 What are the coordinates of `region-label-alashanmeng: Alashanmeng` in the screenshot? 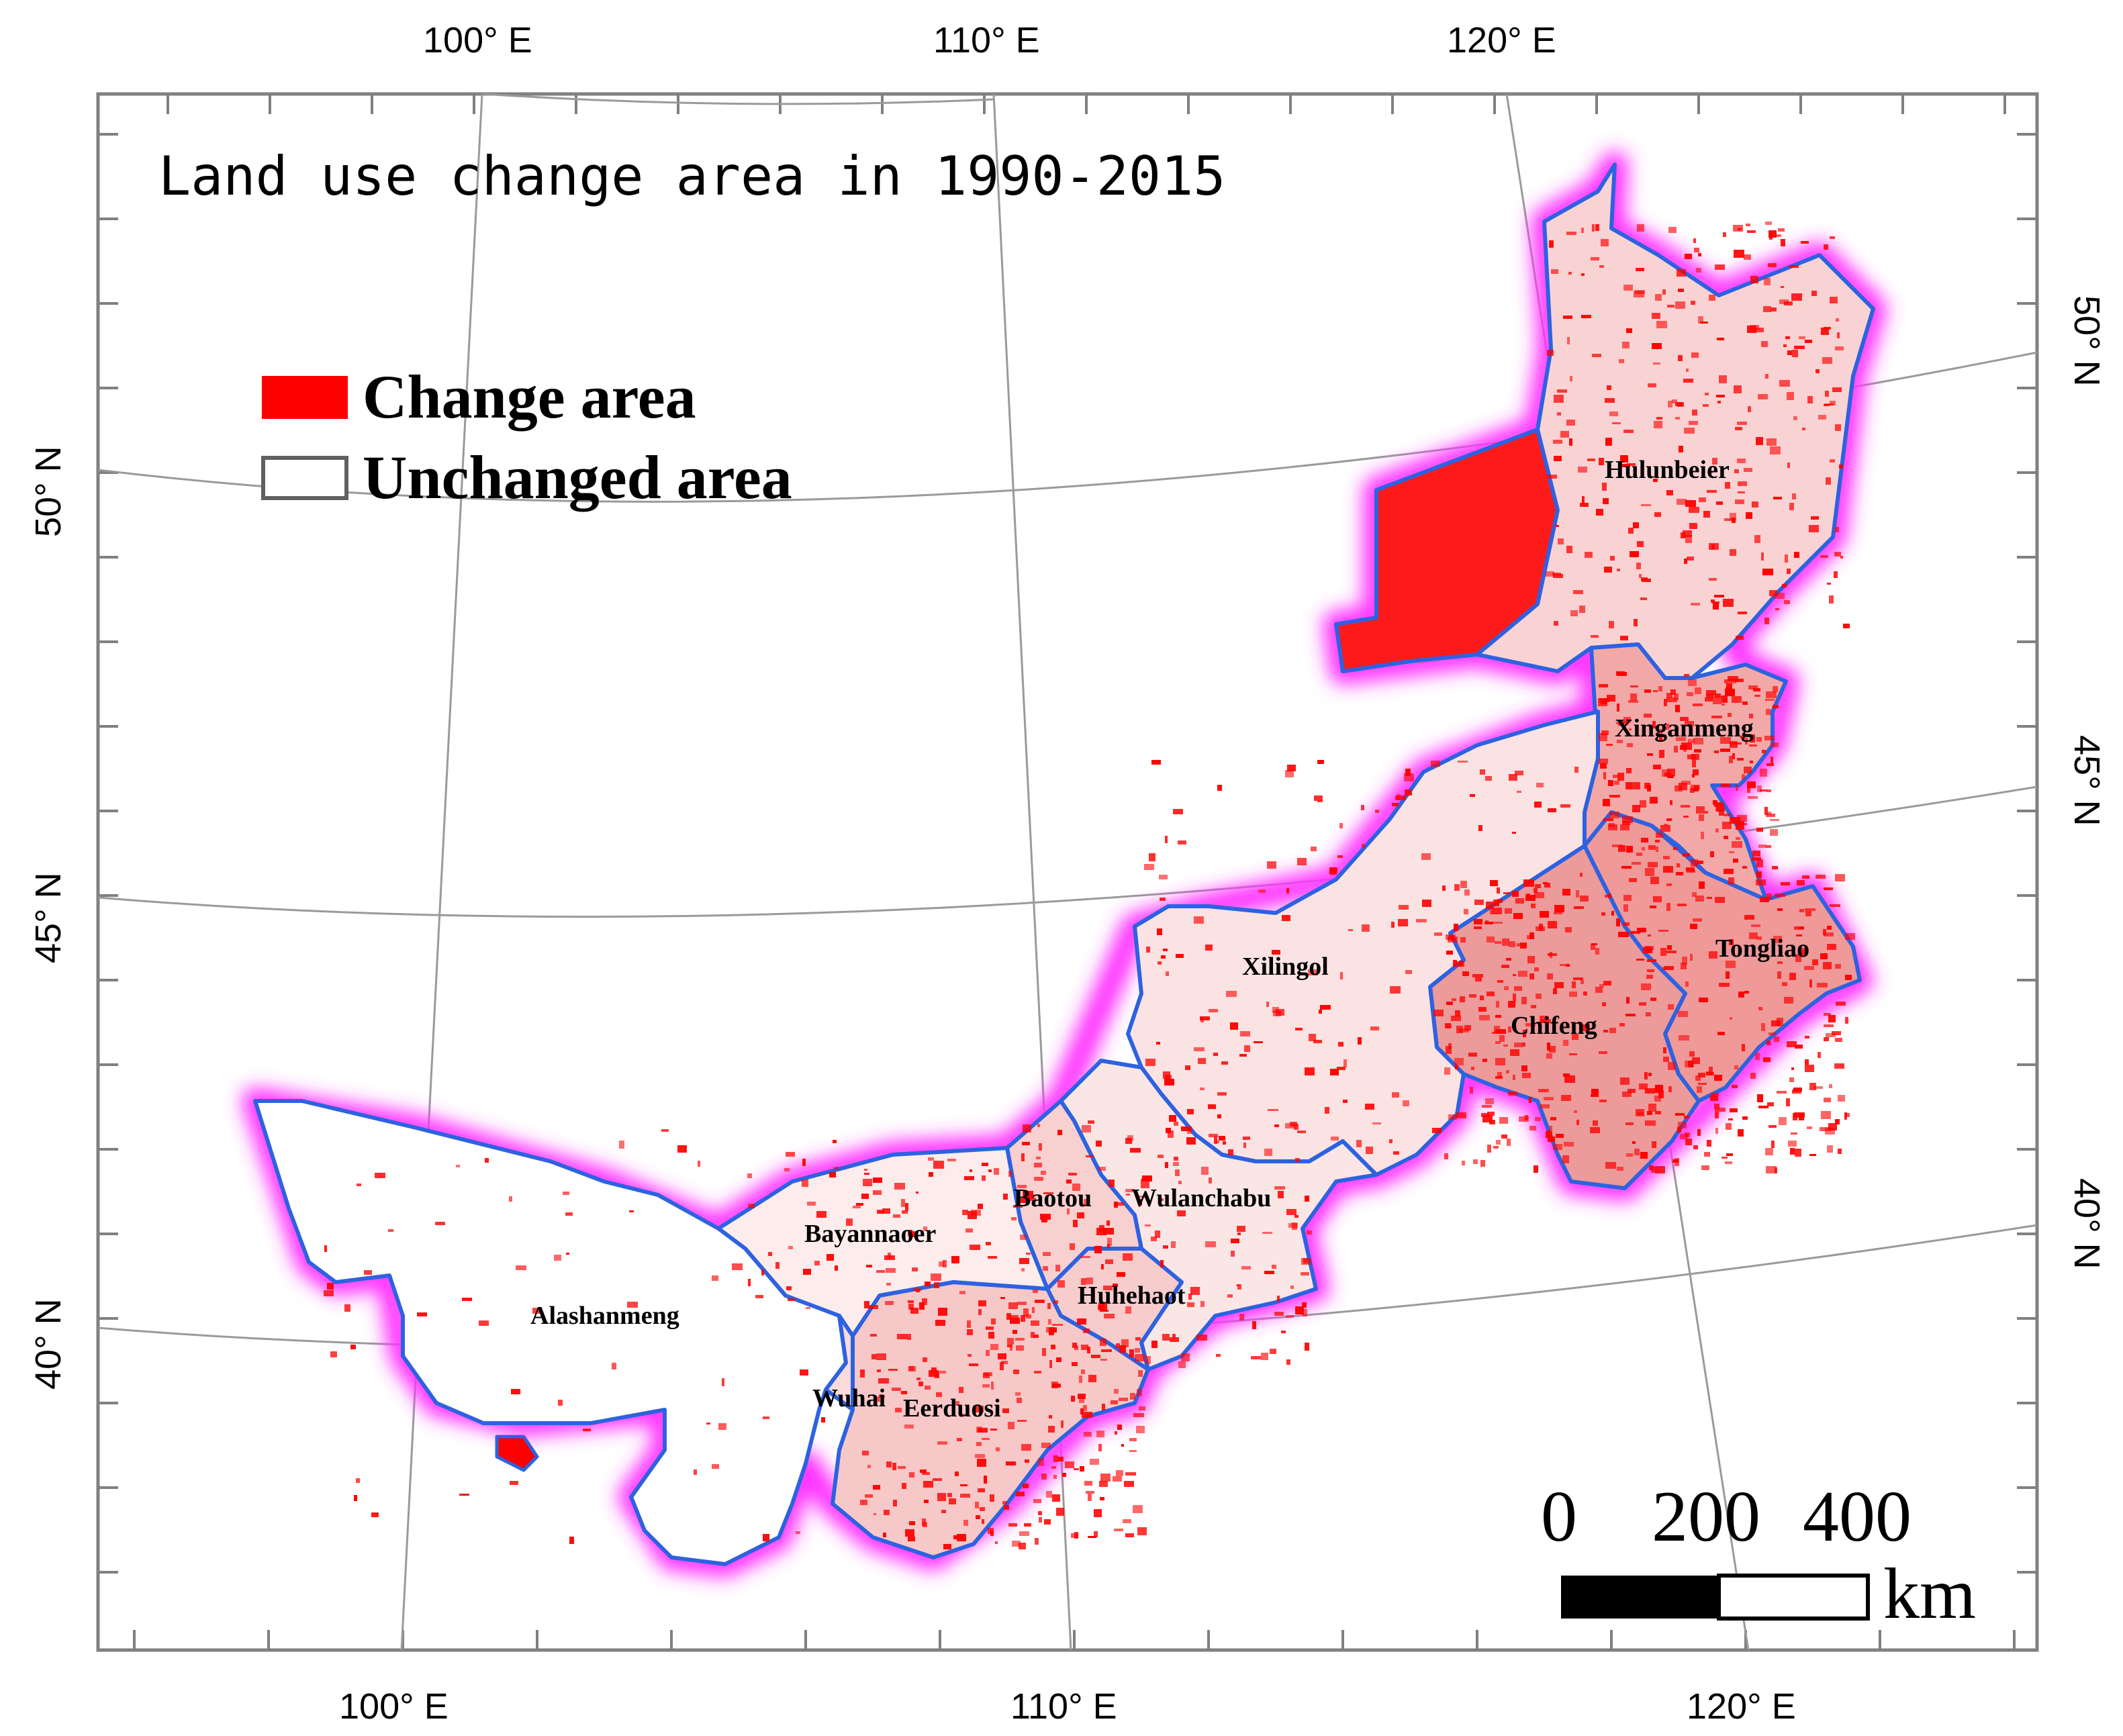 It's located at (604, 1316).